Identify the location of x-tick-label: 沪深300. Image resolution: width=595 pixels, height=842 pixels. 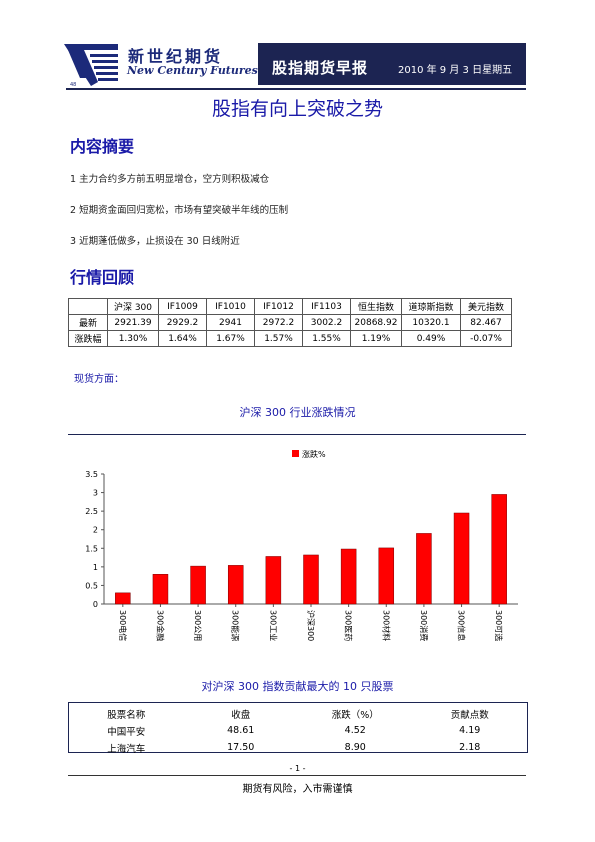
(311, 625).